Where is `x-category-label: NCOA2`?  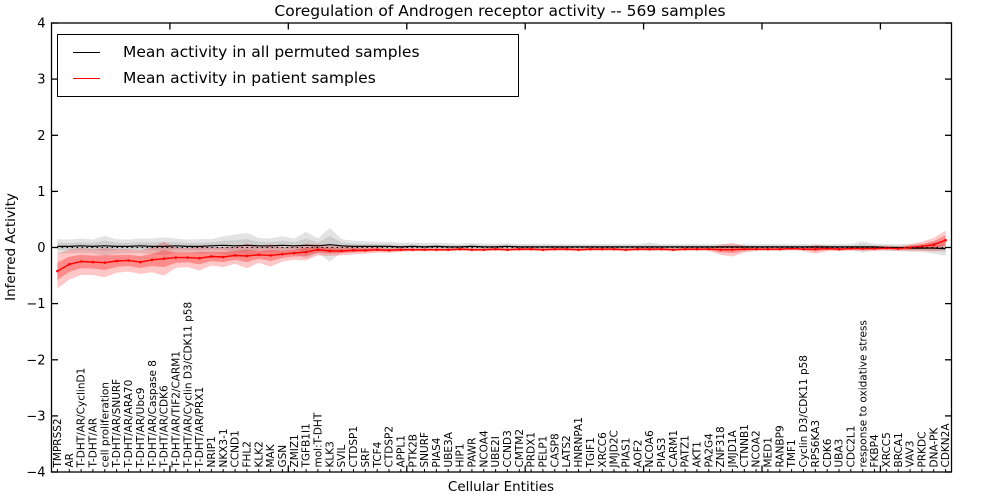
x-category-label: NCOA2 is located at coordinates (757, 448).